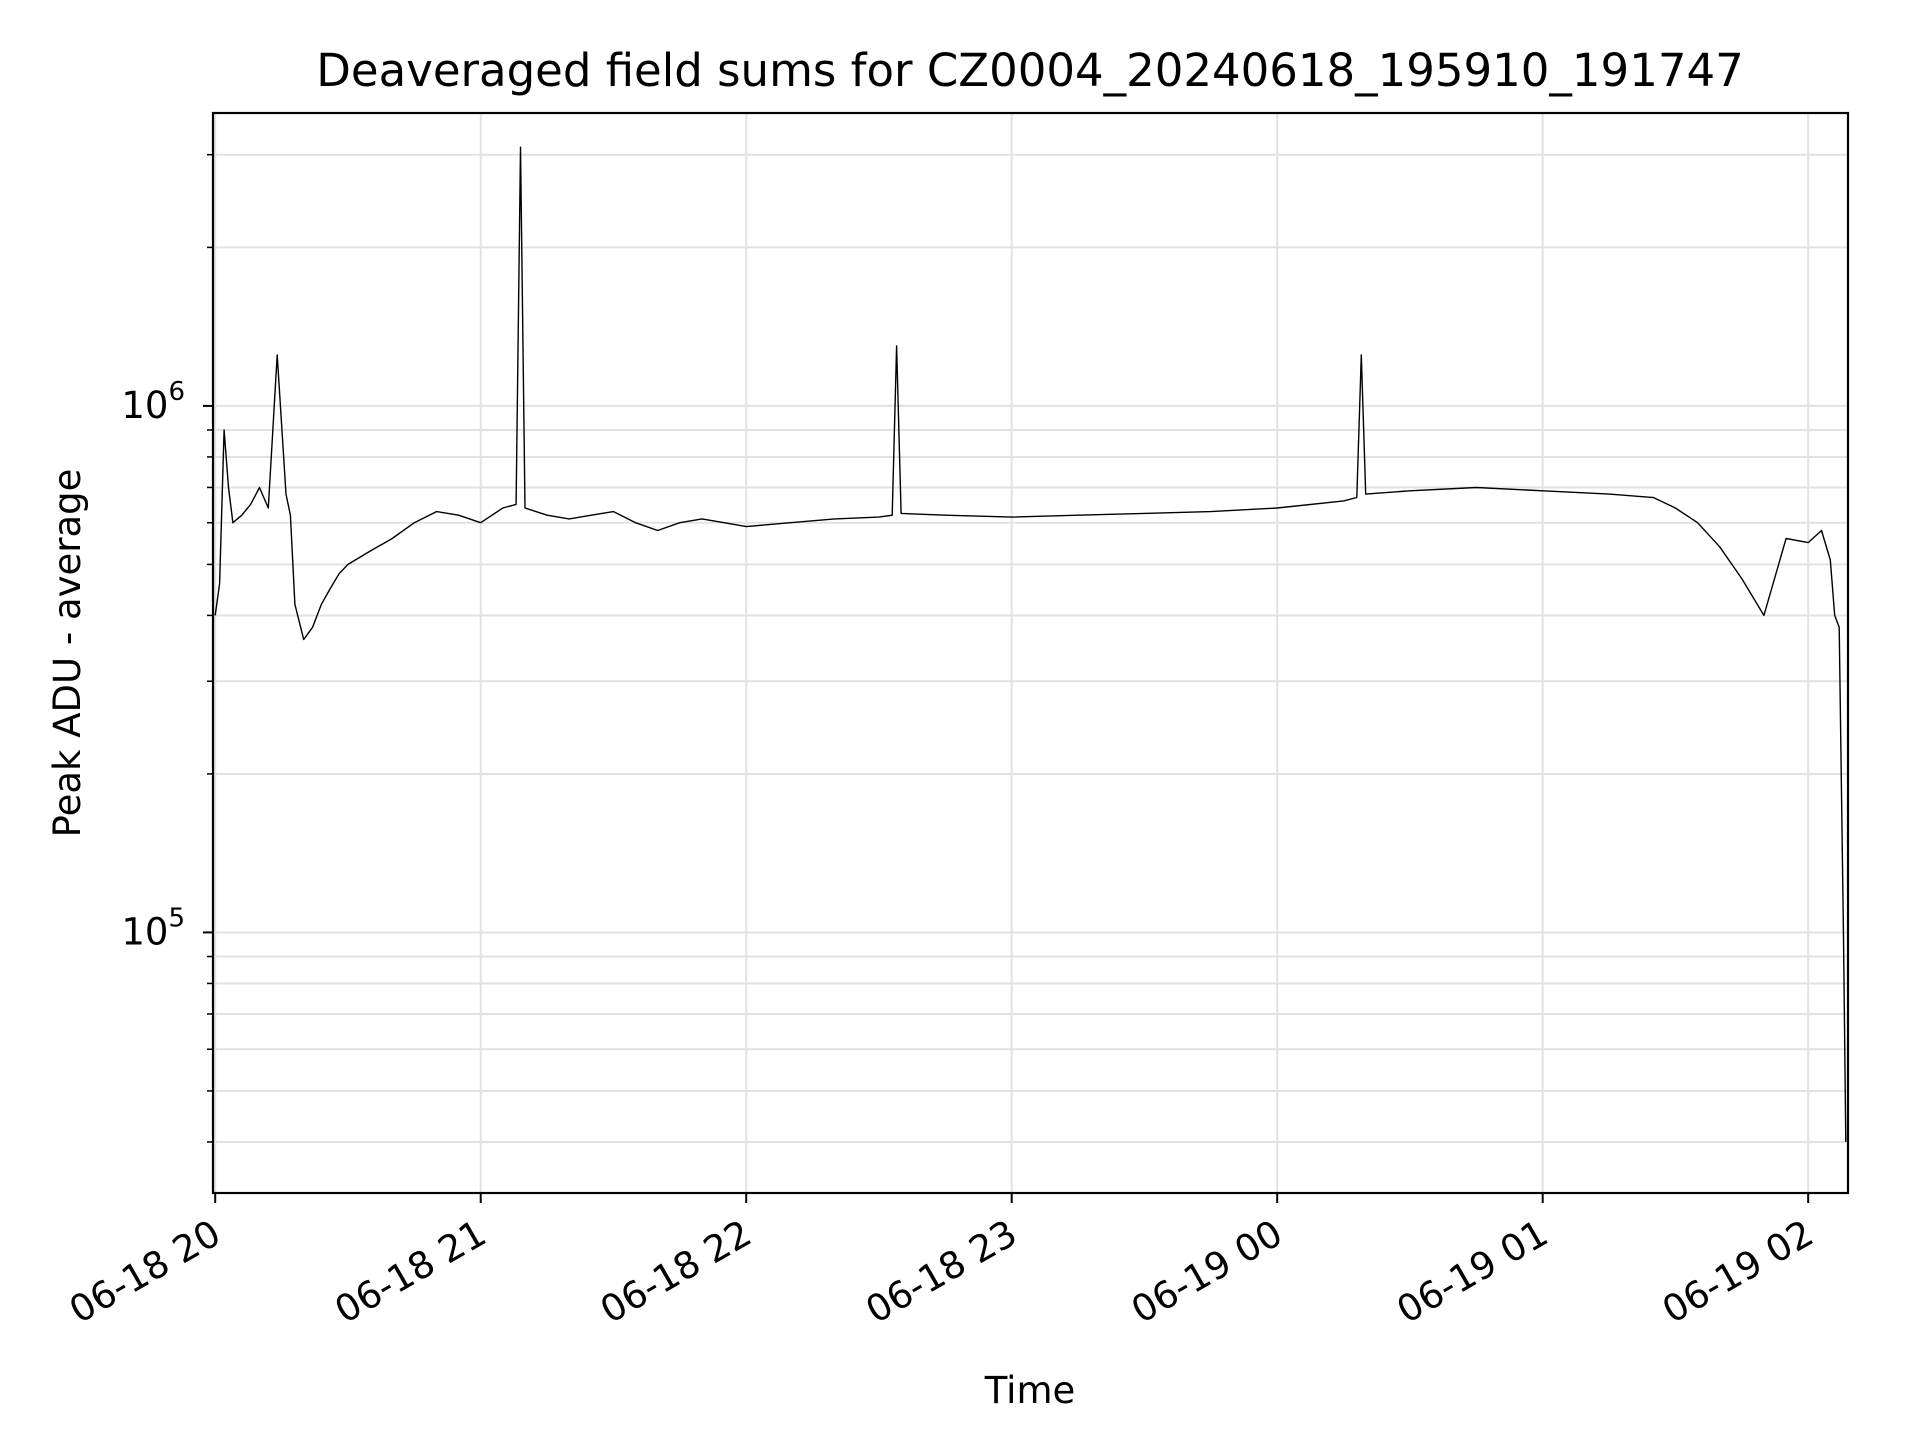 The image size is (1920, 1440). What do you see at coordinates (676, 1272) in the screenshot?
I see `x-tick-label: 06-18 22` at bounding box center [676, 1272].